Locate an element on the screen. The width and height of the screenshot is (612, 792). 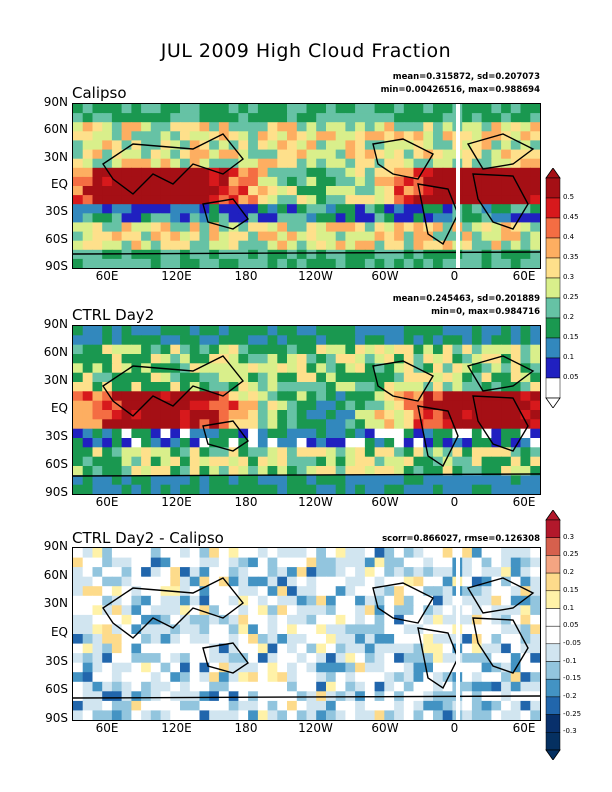
lon-tick-label: 0 is located at coordinates (454, 502).